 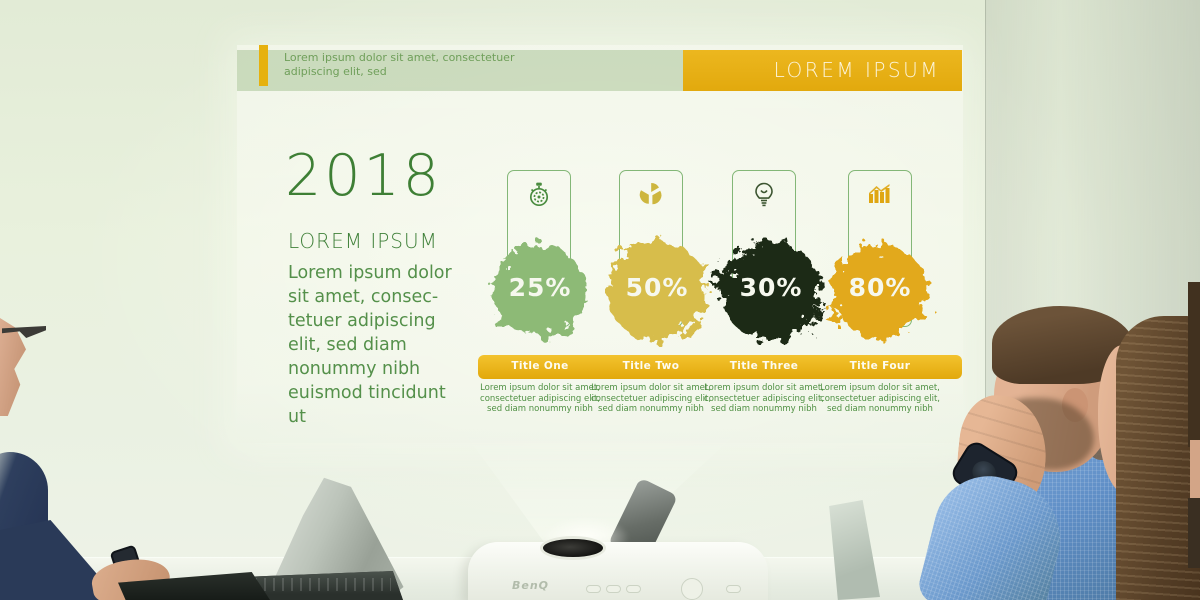 What do you see at coordinates (651, 366) in the screenshot?
I see `column-title-2: Title Two` at bounding box center [651, 366].